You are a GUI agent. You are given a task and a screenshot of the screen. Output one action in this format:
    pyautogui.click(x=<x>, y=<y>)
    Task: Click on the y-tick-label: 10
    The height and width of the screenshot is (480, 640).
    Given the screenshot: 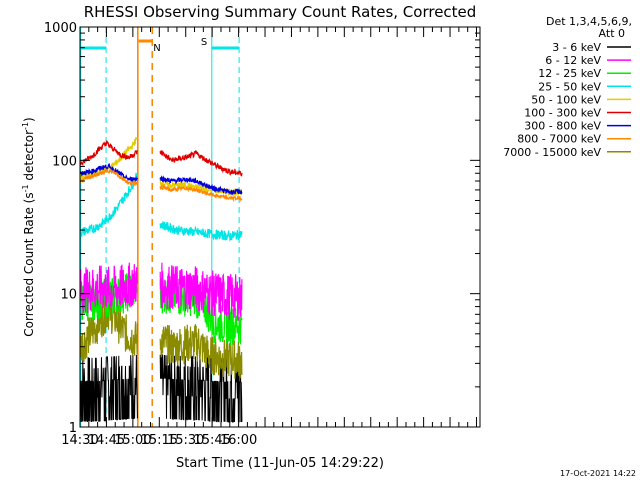 What is the action you would take?
    pyautogui.click(x=68, y=295)
    